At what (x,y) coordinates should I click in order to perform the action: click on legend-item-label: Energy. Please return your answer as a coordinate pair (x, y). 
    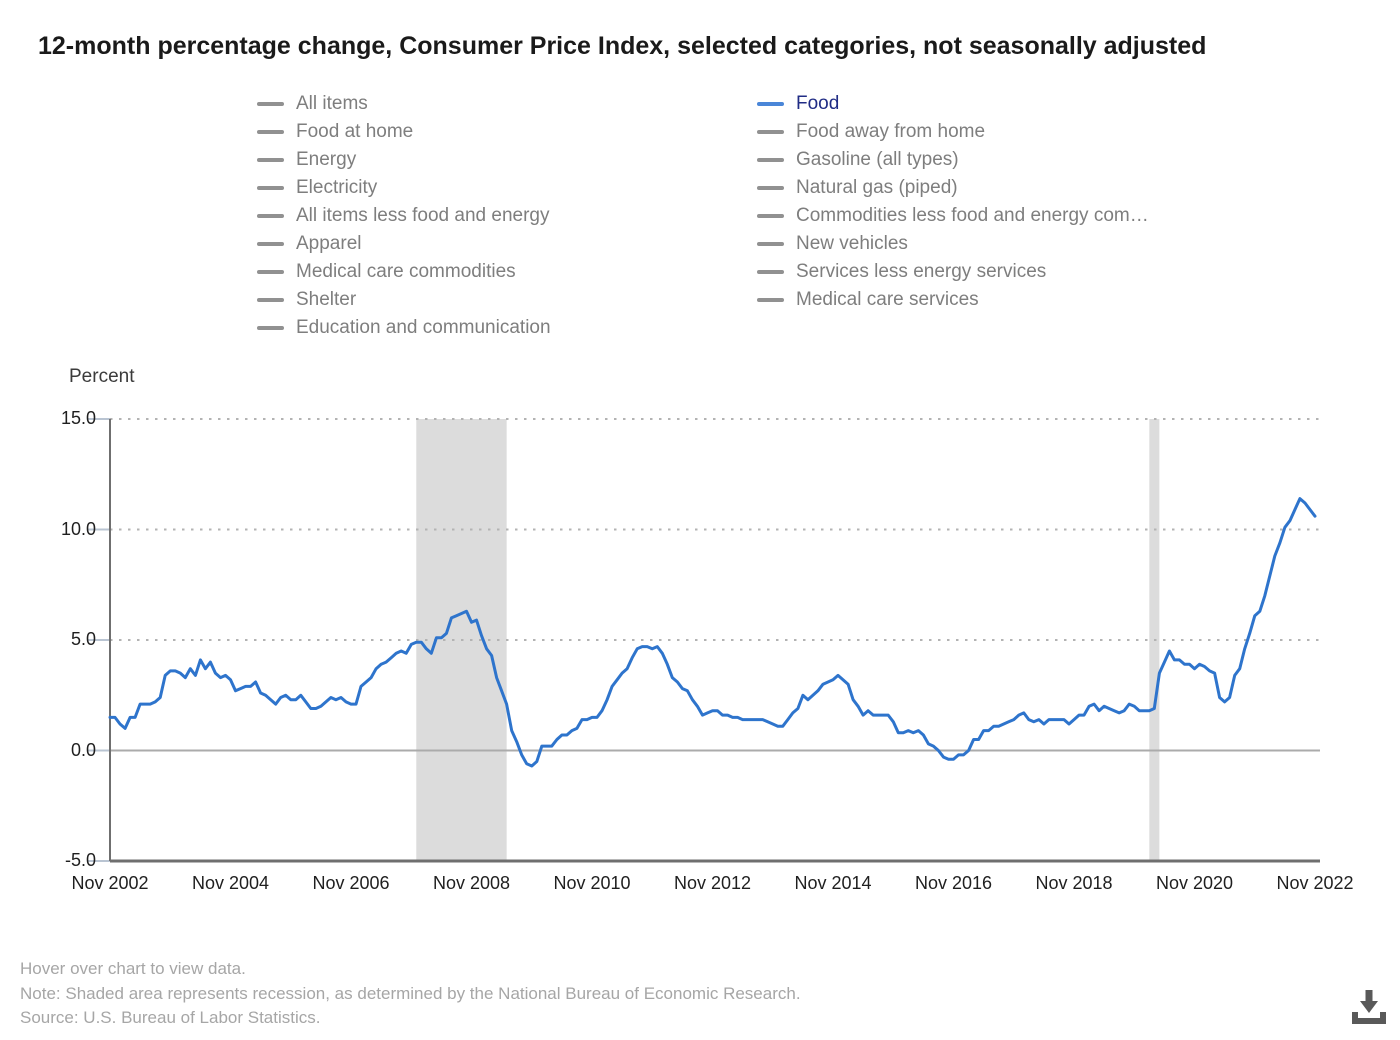
    Looking at the image, I should click on (326, 159).